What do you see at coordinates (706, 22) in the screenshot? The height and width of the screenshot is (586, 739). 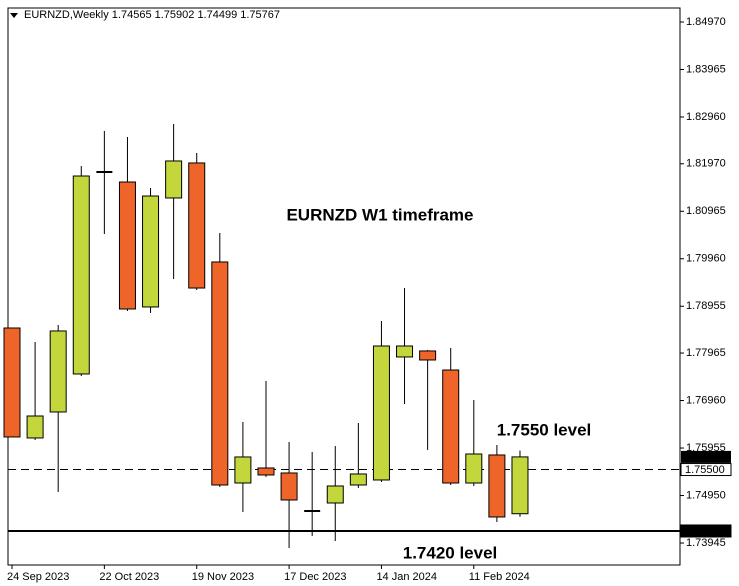 I see `y-tick-label: 1.84970` at bounding box center [706, 22].